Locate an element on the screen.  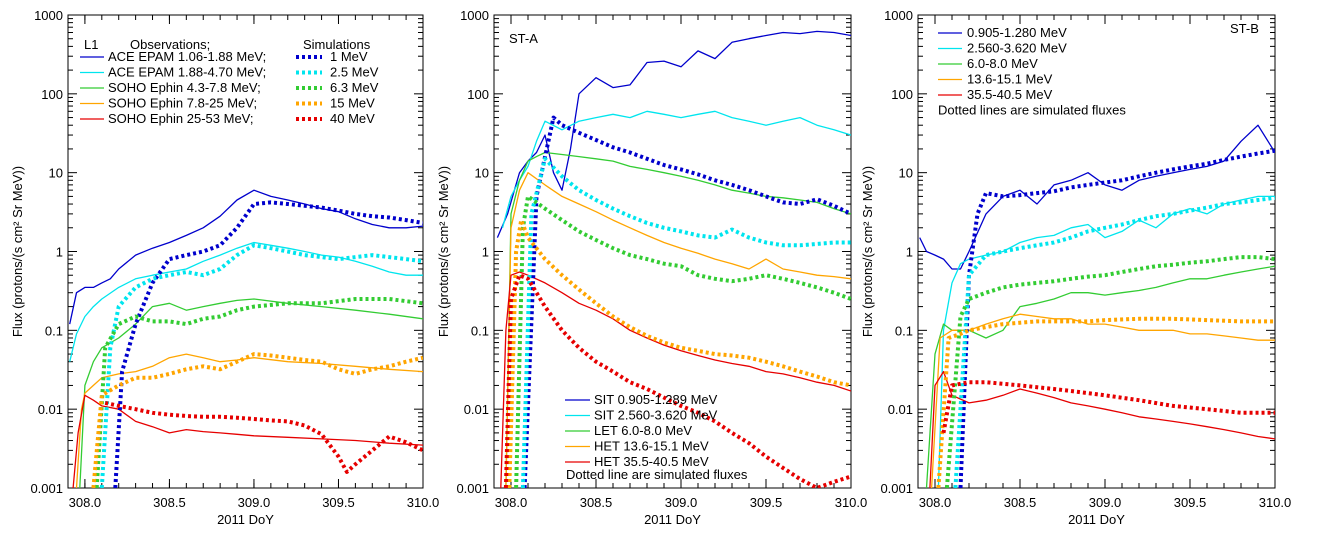
legend-entry: 2.560-3.620 MeV is located at coordinates (1017, 48).